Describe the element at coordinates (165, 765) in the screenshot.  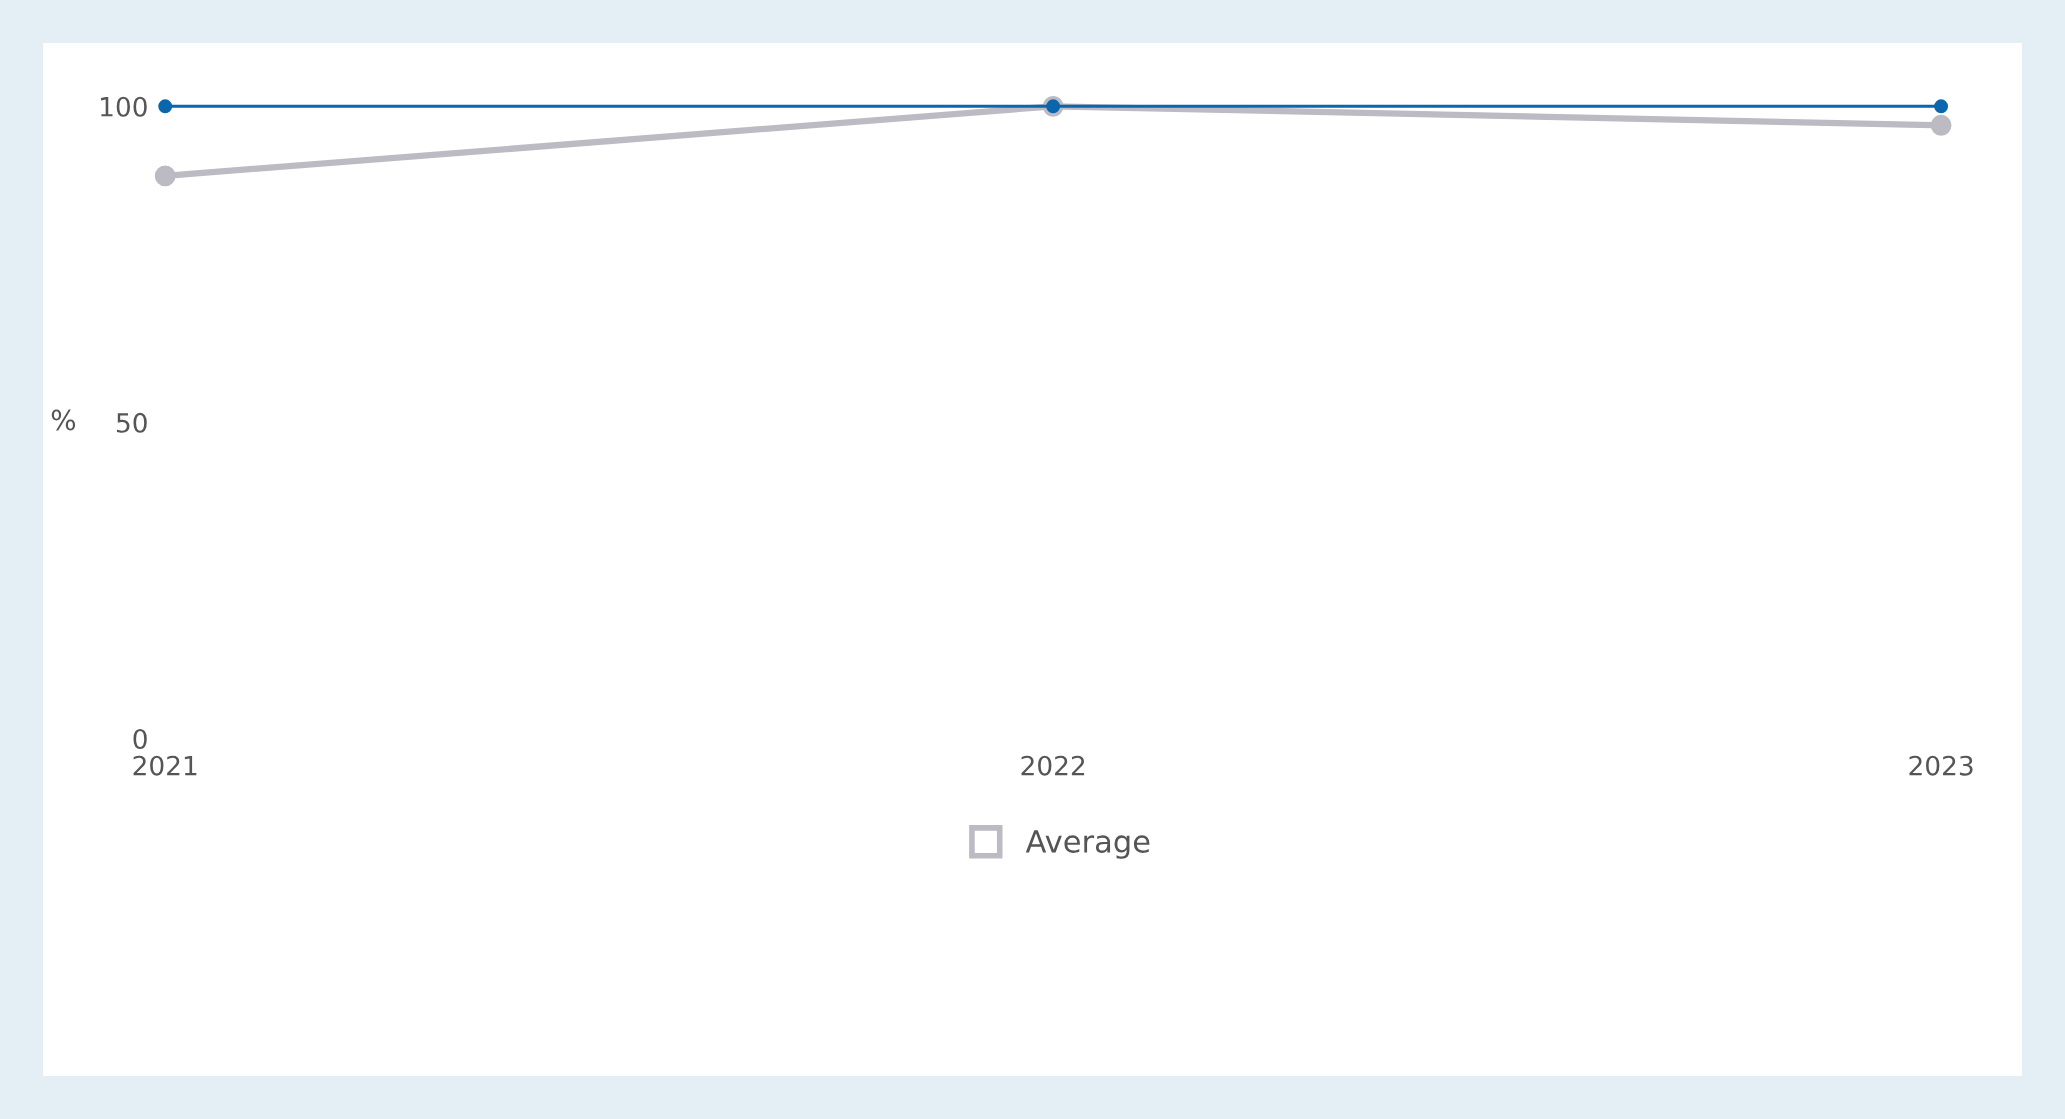
I see `x-tick-label: 2021` at that location.